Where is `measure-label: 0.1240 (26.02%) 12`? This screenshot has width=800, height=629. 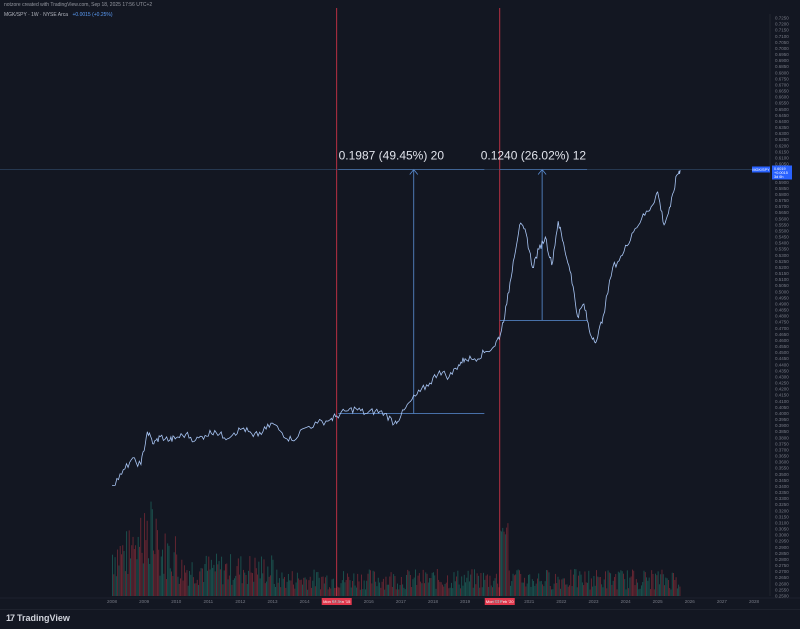 measure-label: 0.1240 (26.02%) 12 is located at coordinates (534, 155).